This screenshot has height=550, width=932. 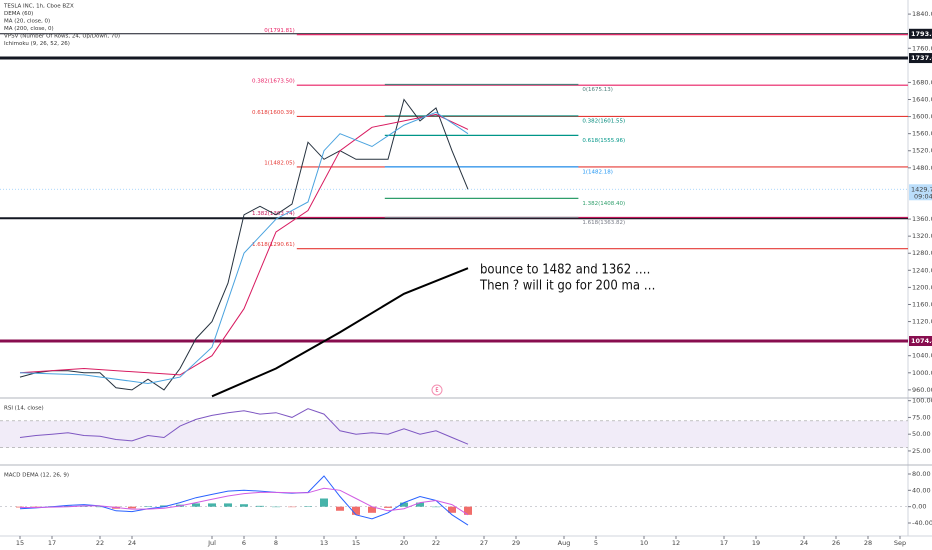 I want to click on x-tick-label: 6, so click(x=244, y=543).